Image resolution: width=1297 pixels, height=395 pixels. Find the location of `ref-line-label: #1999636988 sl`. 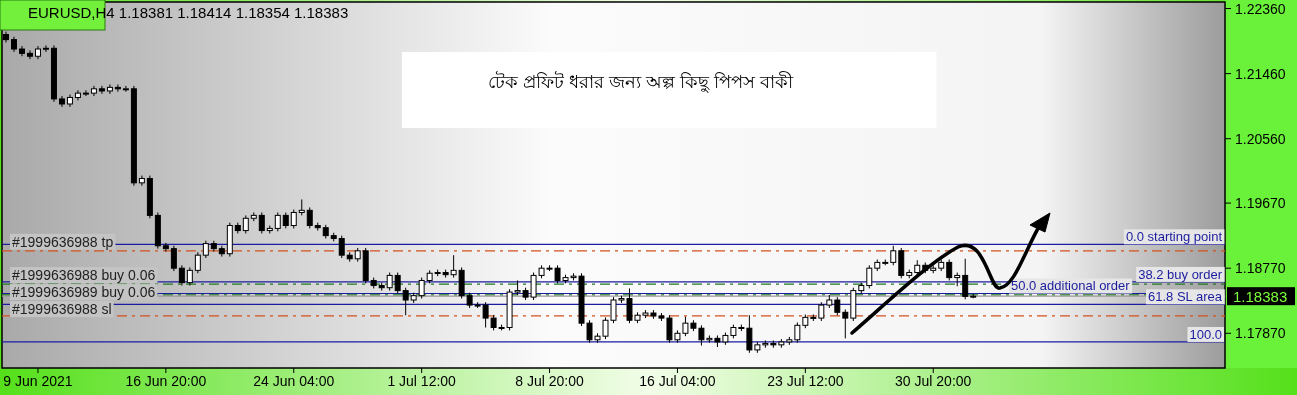

ref-line-label: #1999636988 sl is located at coordinates (62, 309).